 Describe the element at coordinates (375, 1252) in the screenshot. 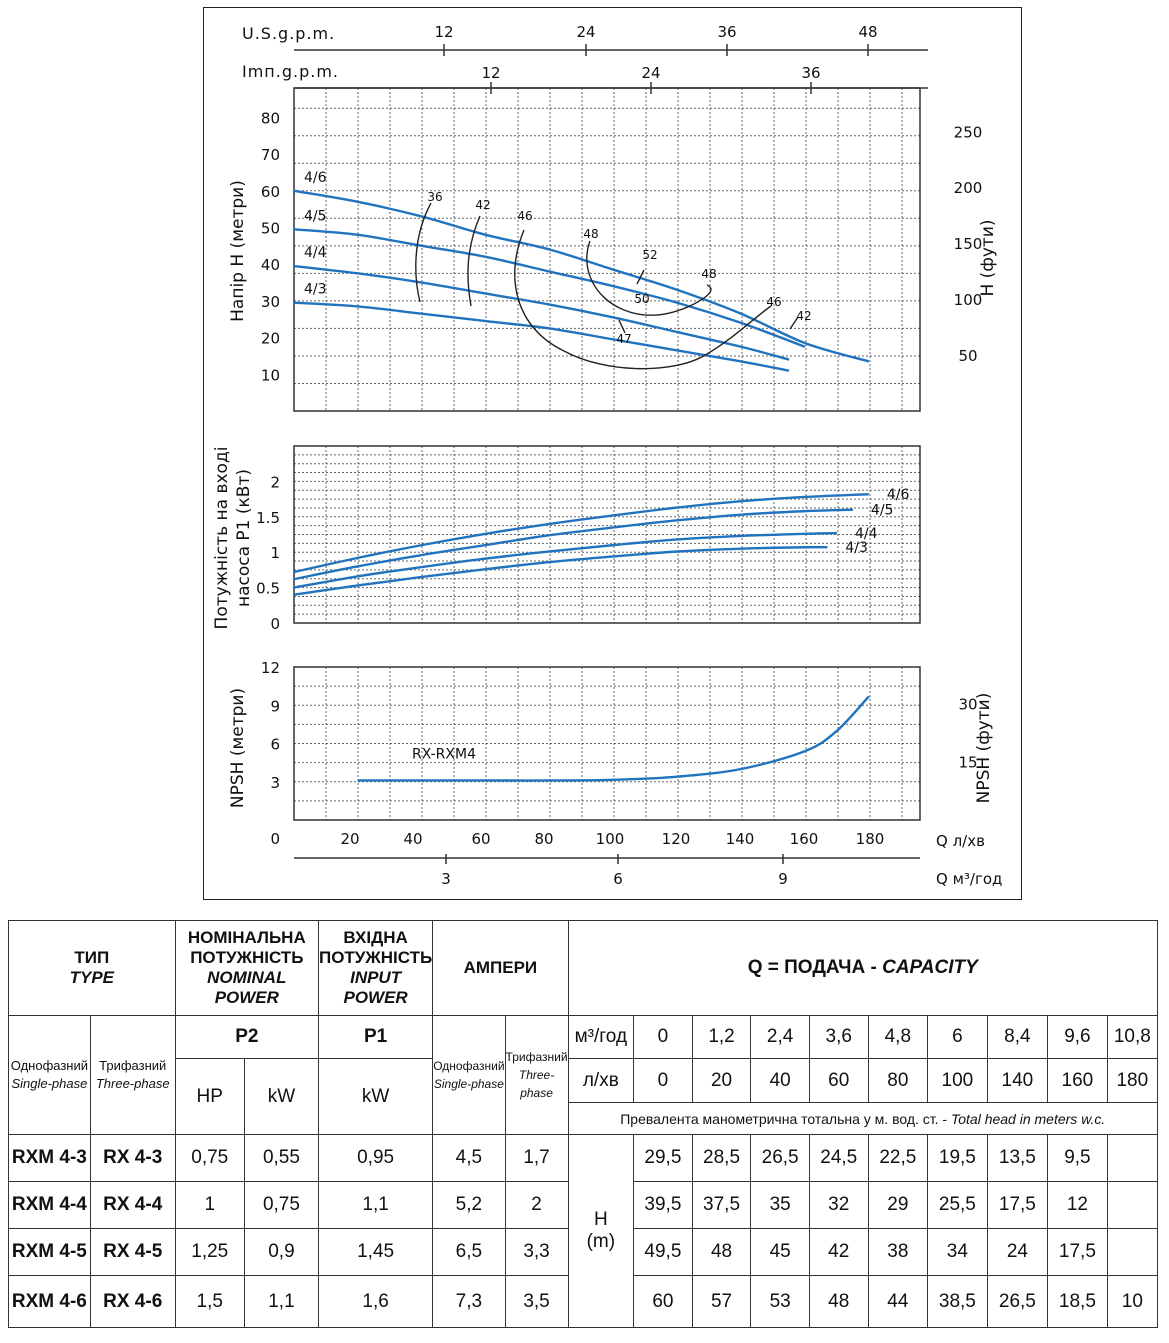

I see `p1-value: 1,45` at that location.